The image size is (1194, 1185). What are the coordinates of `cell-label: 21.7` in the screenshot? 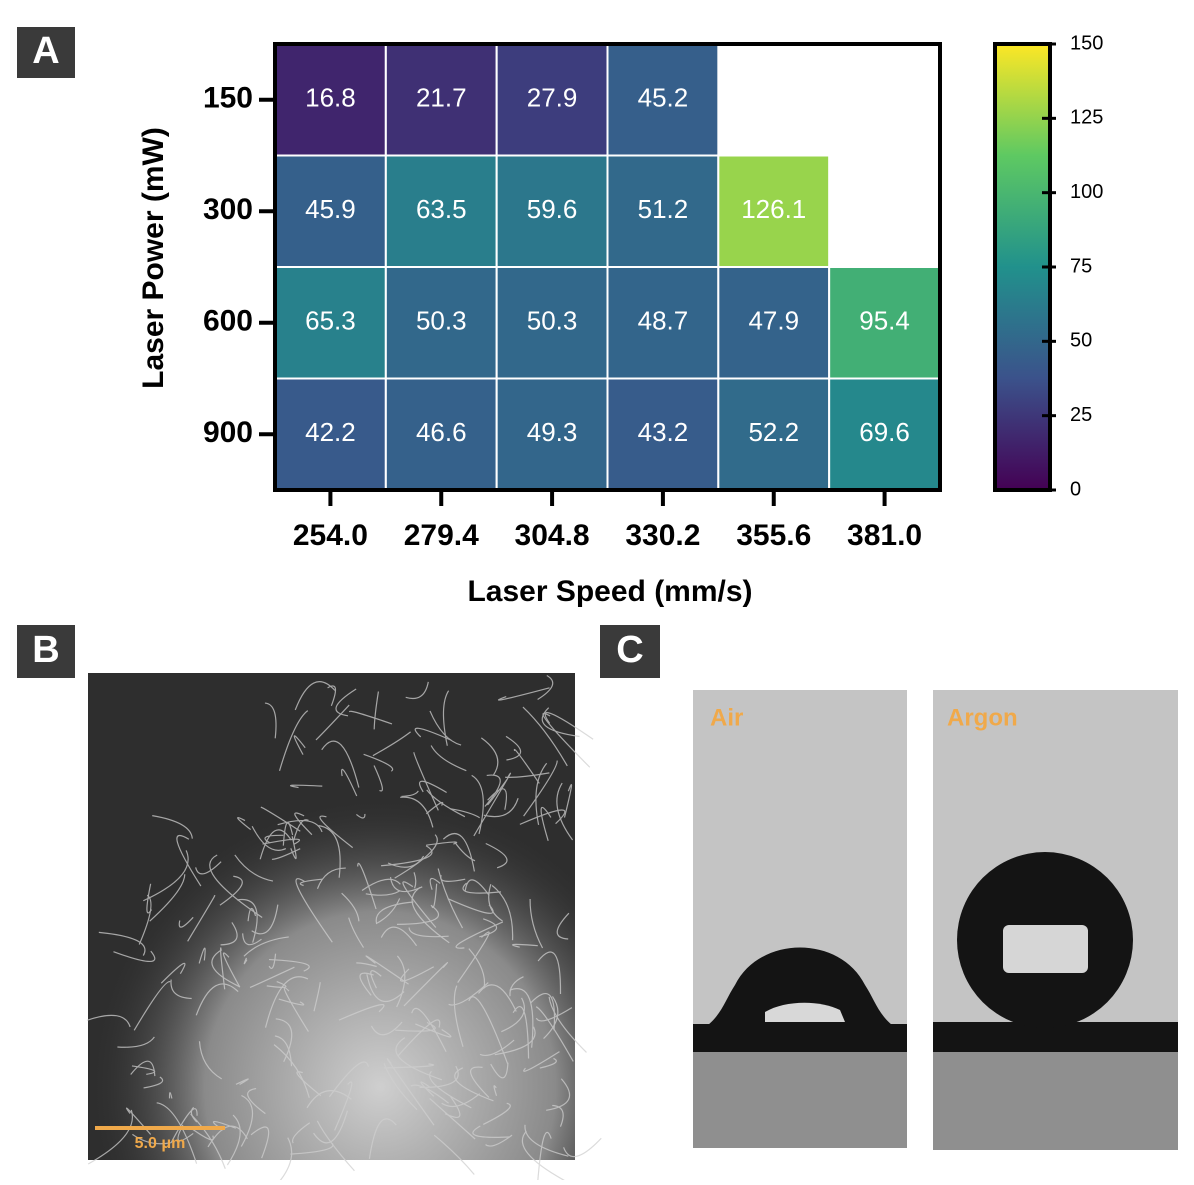 It's located at (441, 98).